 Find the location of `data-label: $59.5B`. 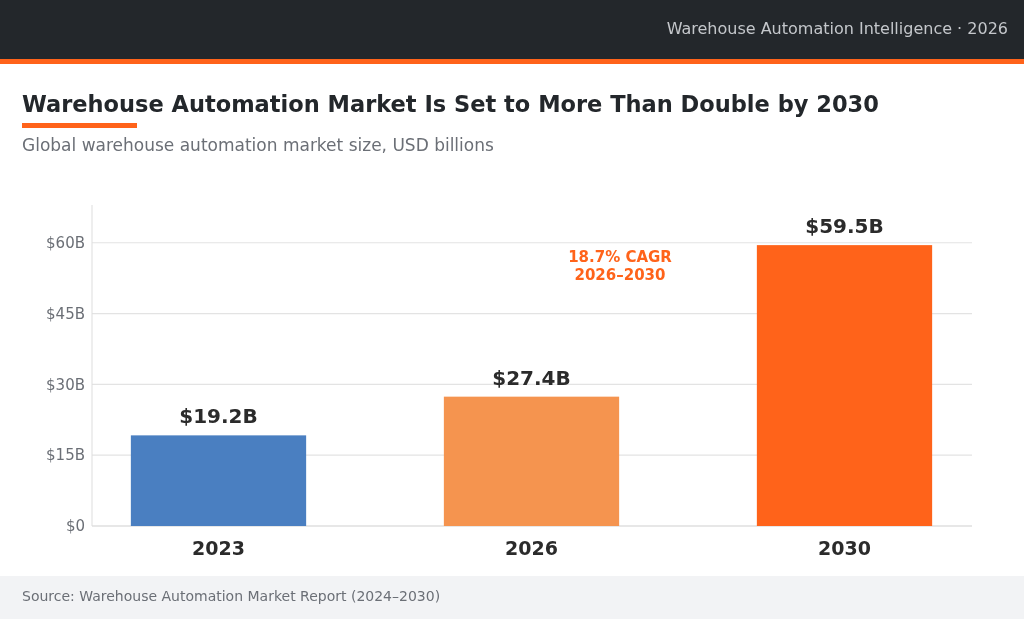

data-label: $59.5B is located at coordinates (844, 226).